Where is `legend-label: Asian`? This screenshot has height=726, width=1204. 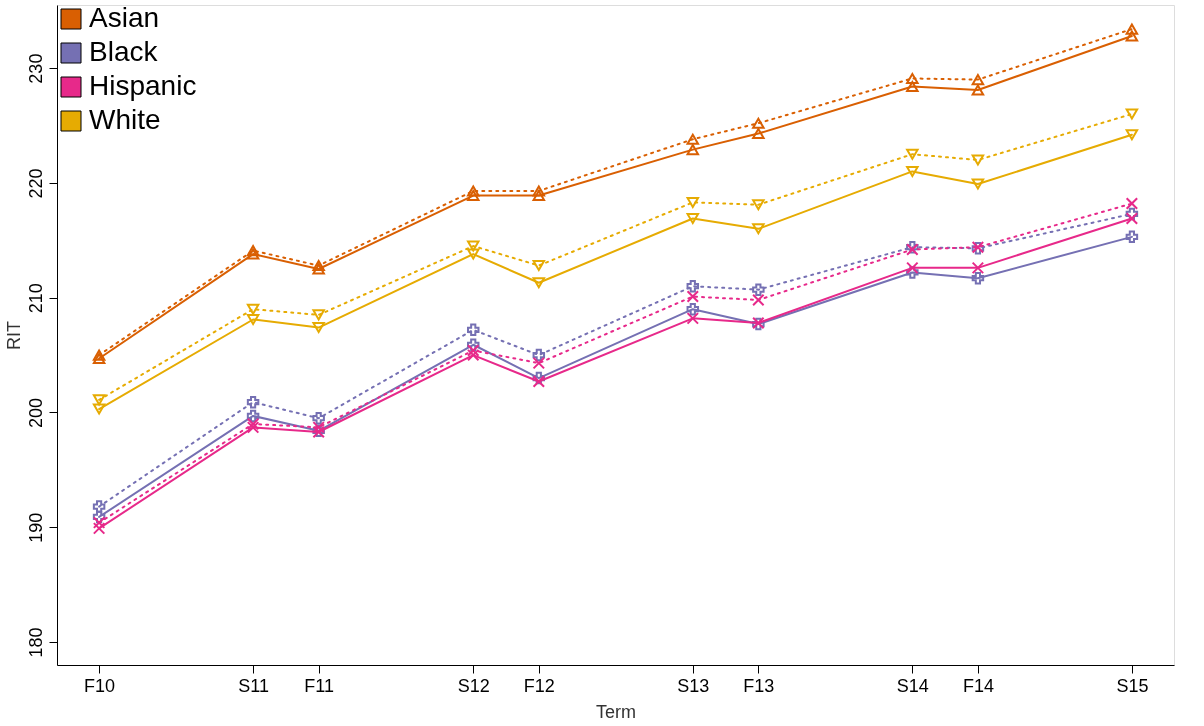 legend-label: Asian is located at coordinates (124, 17).